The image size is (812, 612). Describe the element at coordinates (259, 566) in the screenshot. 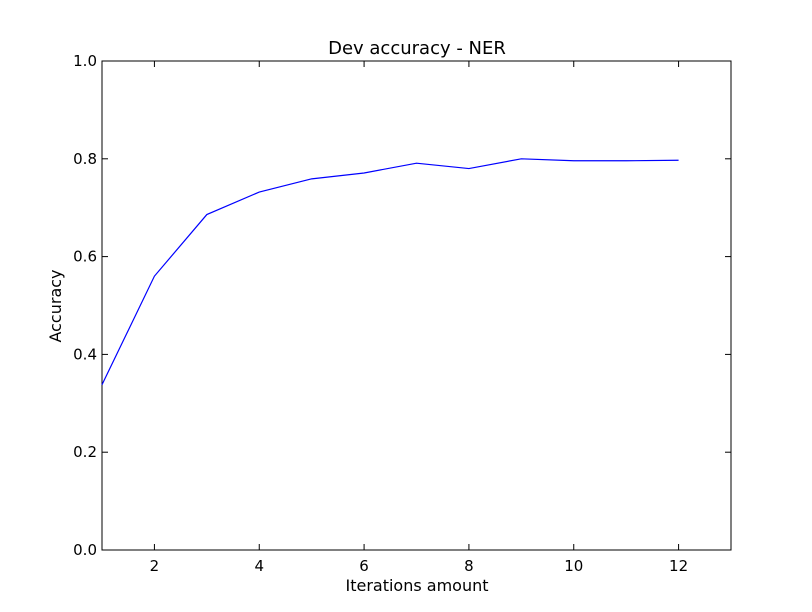

I see `x-tick-label: 4` at that location.